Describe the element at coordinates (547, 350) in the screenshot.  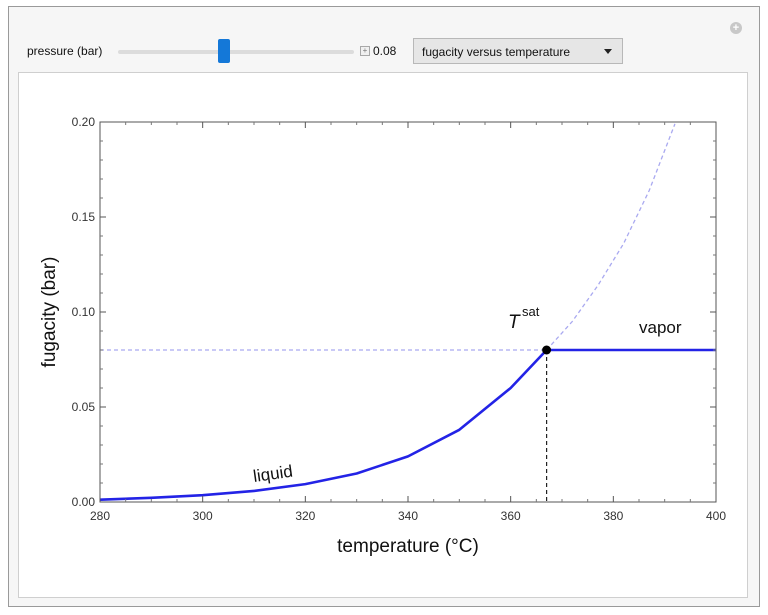
I see `saturation-point` at that location.